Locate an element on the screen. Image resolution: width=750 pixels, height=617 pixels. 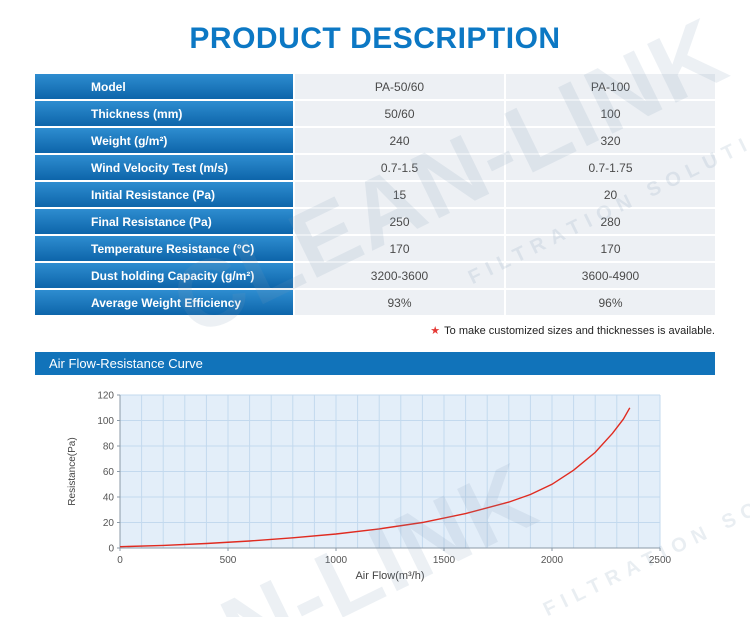
svg-text: 40 is located at coordinates (109, 498).